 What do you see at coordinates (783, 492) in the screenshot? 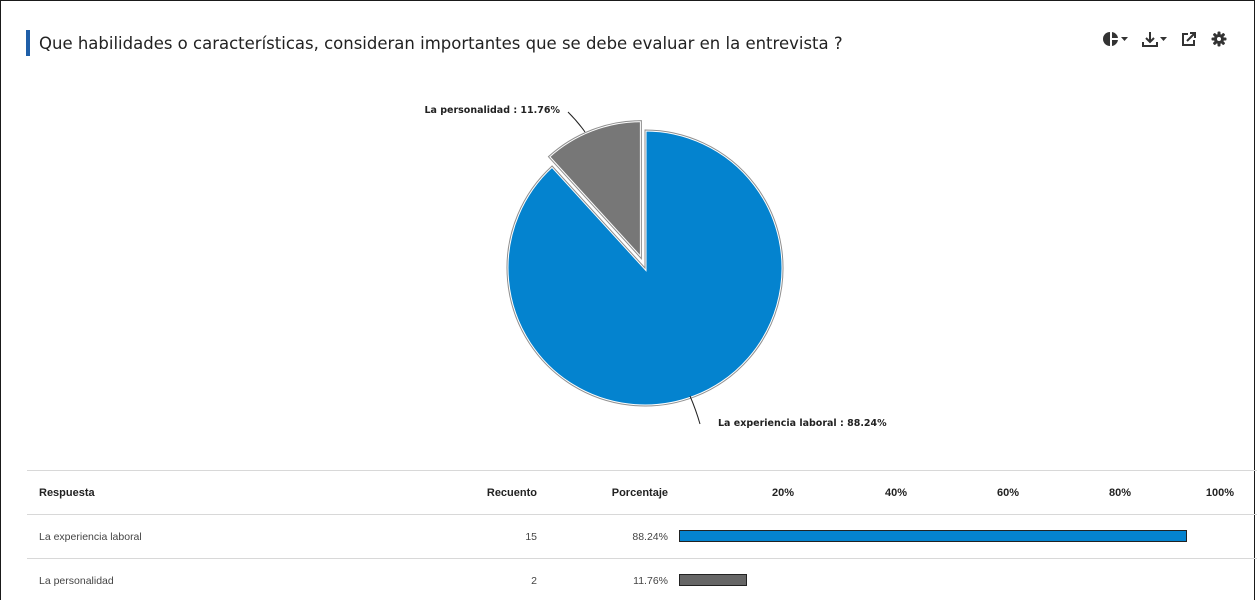
I see `axis-tick-20: 20%` at bounding box center [783, 492].